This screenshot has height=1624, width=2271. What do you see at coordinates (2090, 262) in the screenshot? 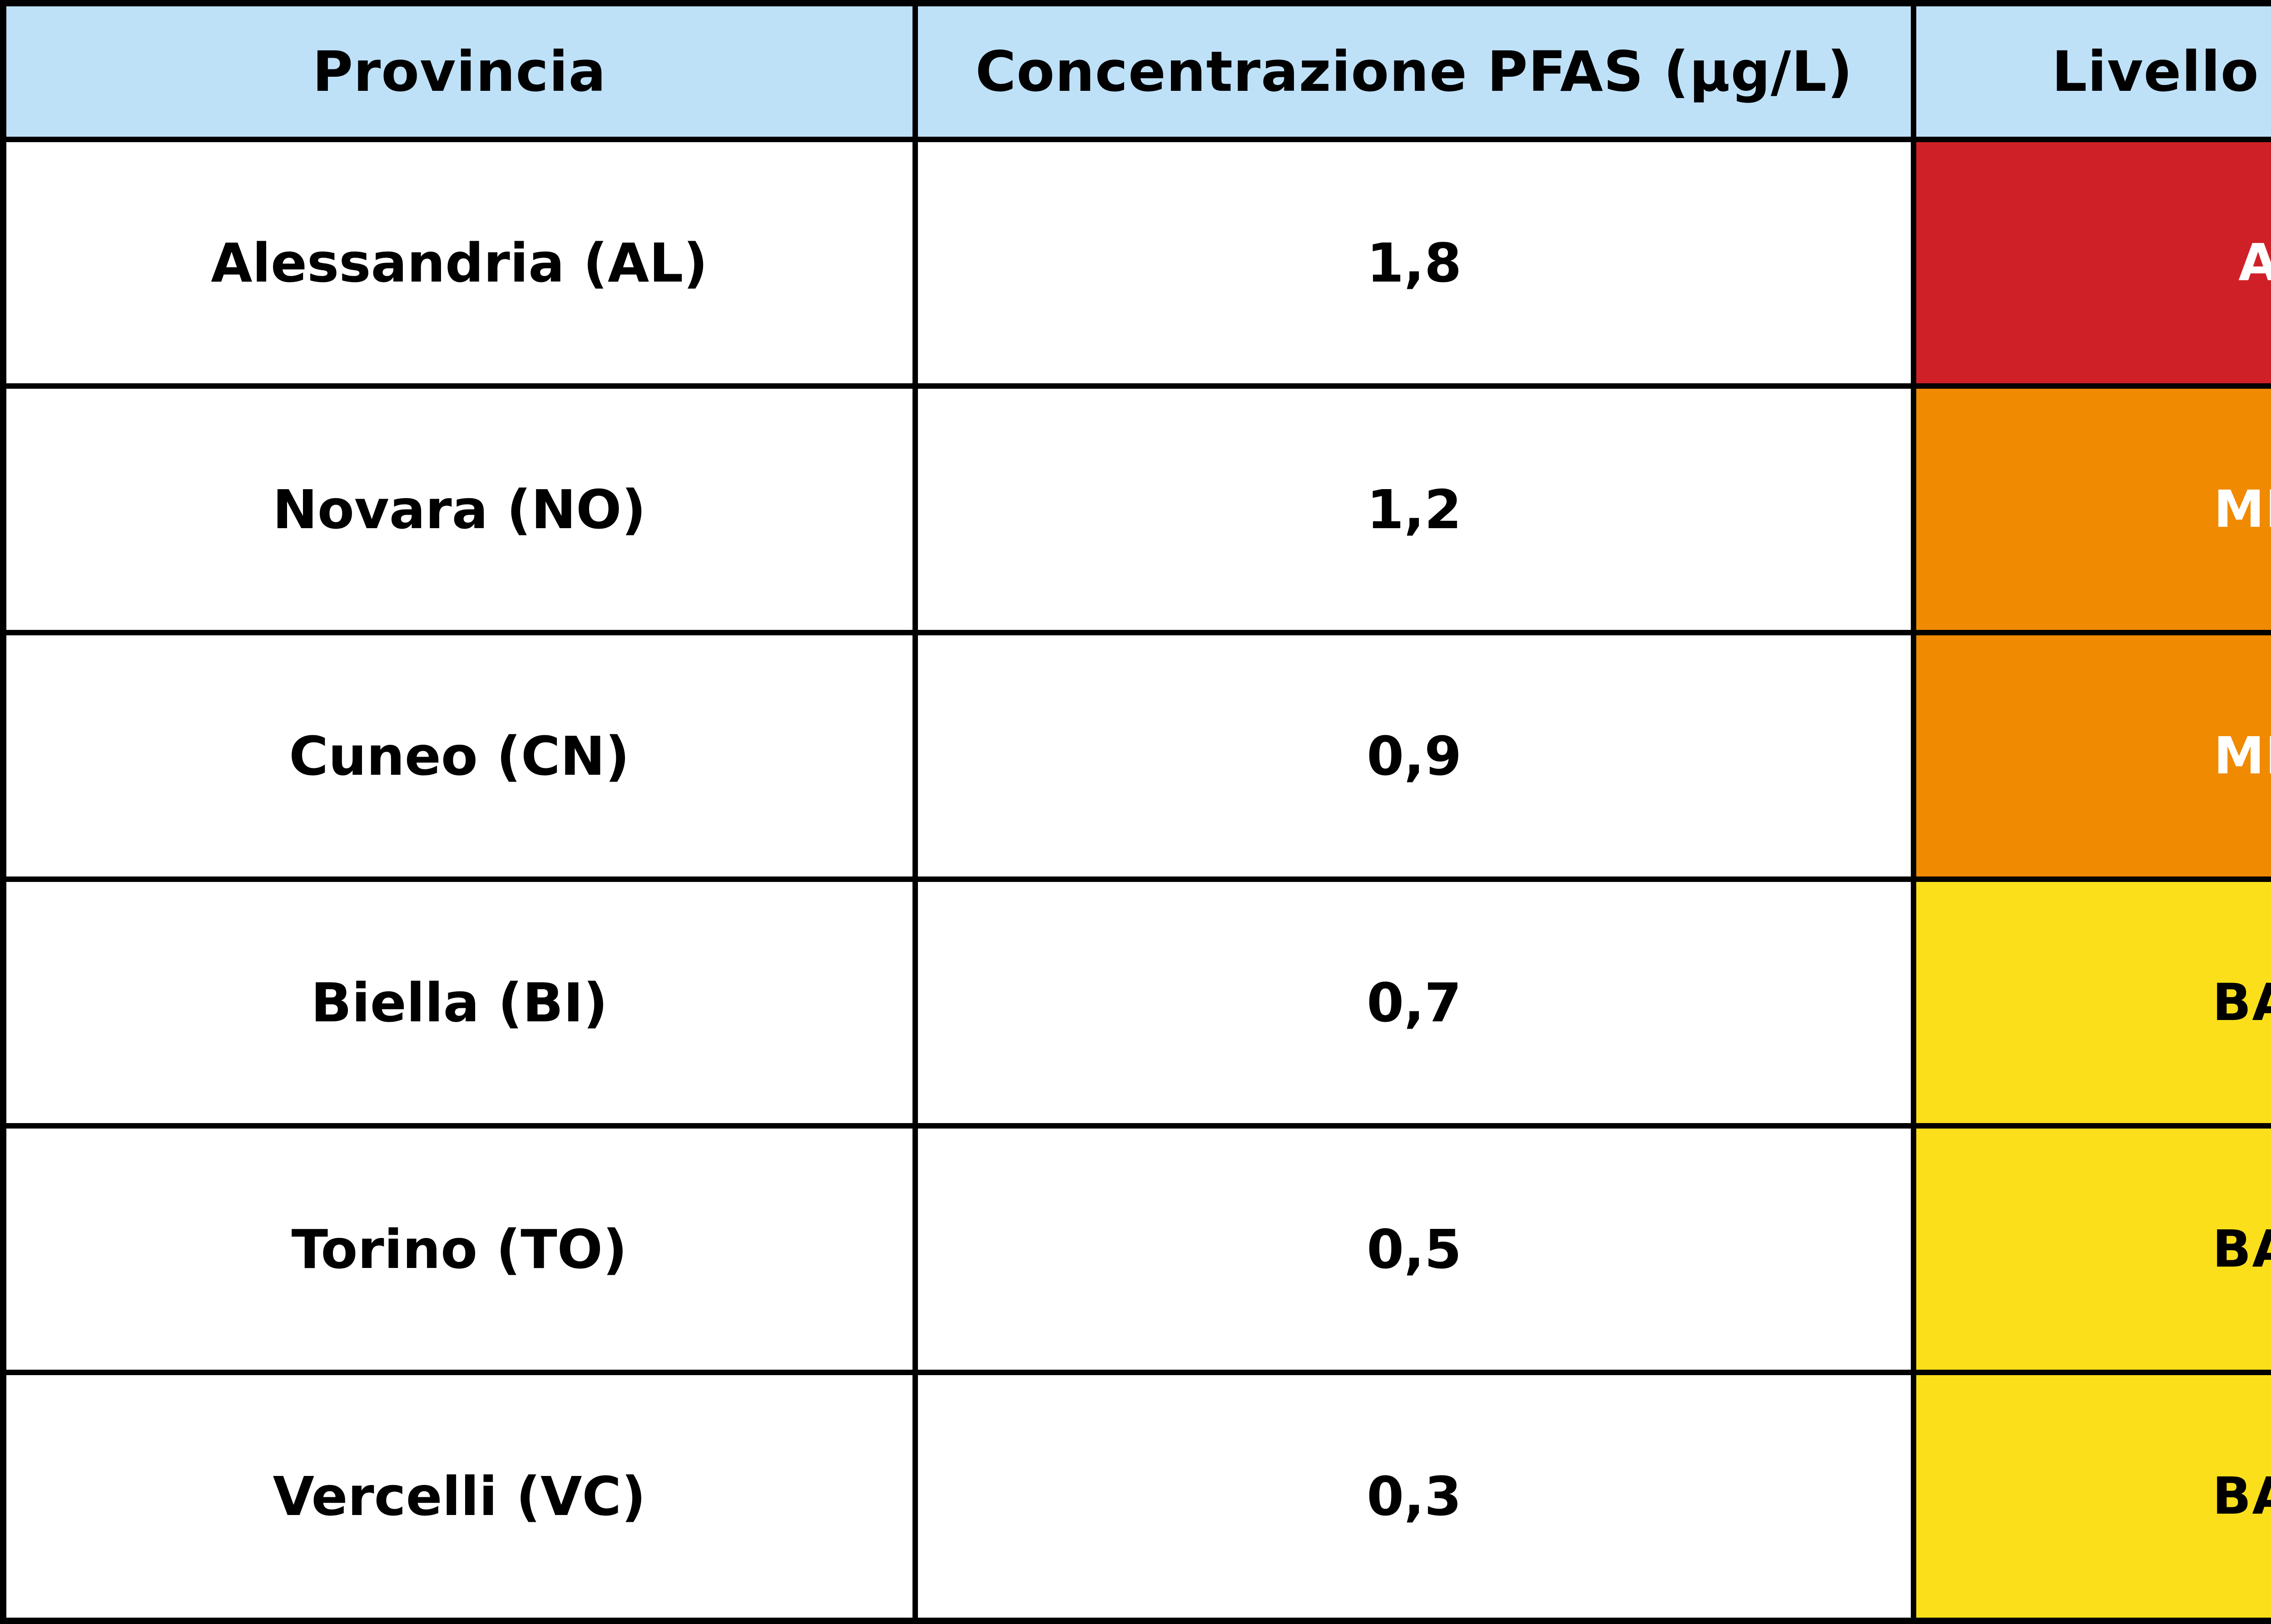
I see `risk-level-cell: ALTO` at bounding box center [2090, 262].